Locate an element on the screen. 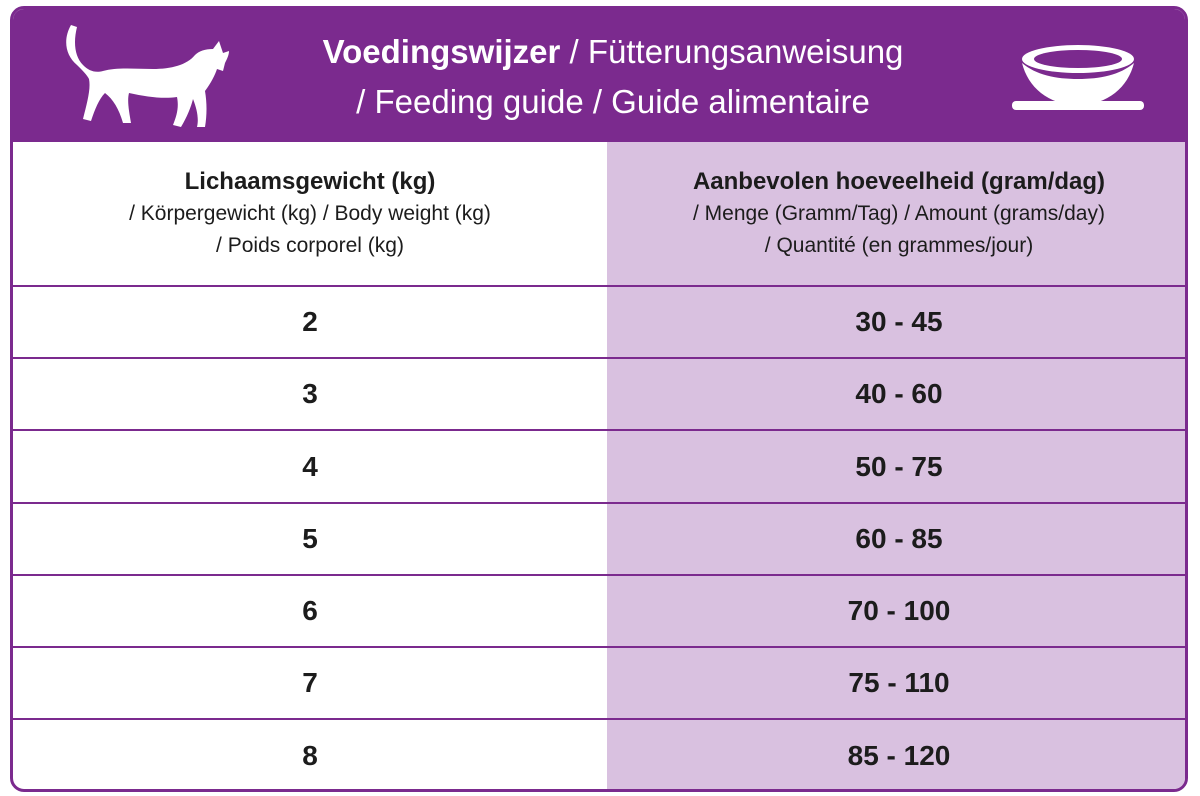  table-row: 2 30 - 45 is located at coordinates (599, 323).